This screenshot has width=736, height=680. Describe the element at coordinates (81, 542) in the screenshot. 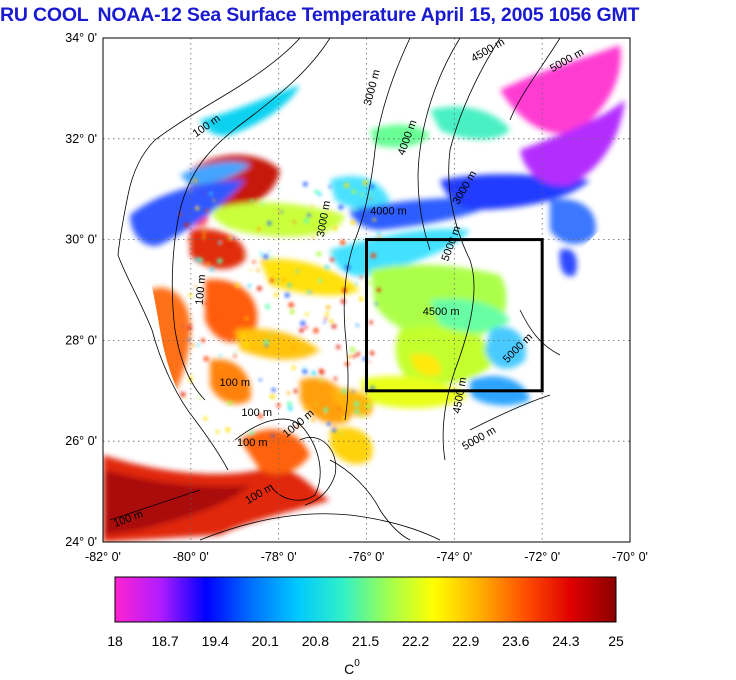

I see `lat-tick-label: 24° 0'` at that location.